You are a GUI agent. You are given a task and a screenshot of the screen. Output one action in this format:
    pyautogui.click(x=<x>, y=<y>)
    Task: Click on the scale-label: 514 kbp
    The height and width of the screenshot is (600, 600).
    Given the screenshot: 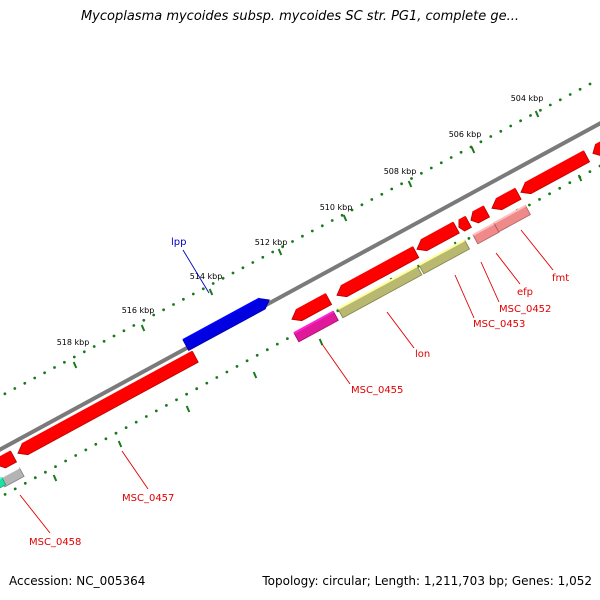 What is the action you would take?
    pyautogui.click(x=206, y=276)
    